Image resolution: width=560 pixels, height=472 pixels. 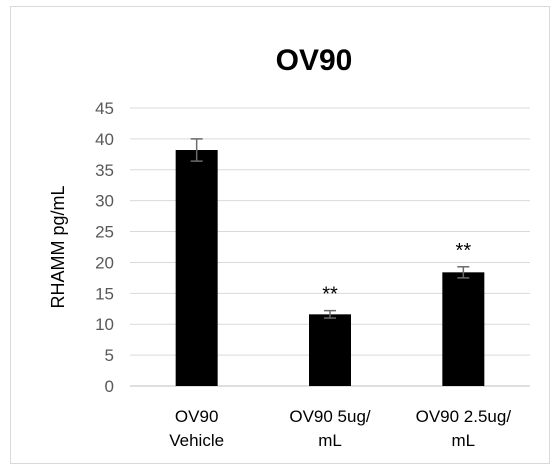 What do you see at coordinates (58, 246) in the screenshot?
I see `y-axis-label: RHAMM pg/mL` at bounding box center [58, 246].